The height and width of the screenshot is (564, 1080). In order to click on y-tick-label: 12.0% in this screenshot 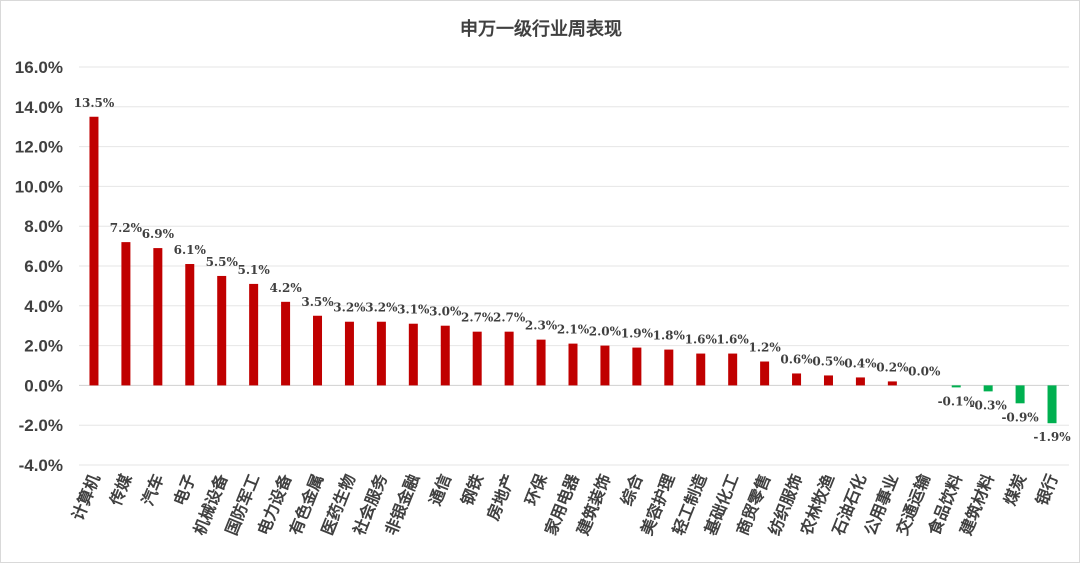, I will do `click(39, 147)`.